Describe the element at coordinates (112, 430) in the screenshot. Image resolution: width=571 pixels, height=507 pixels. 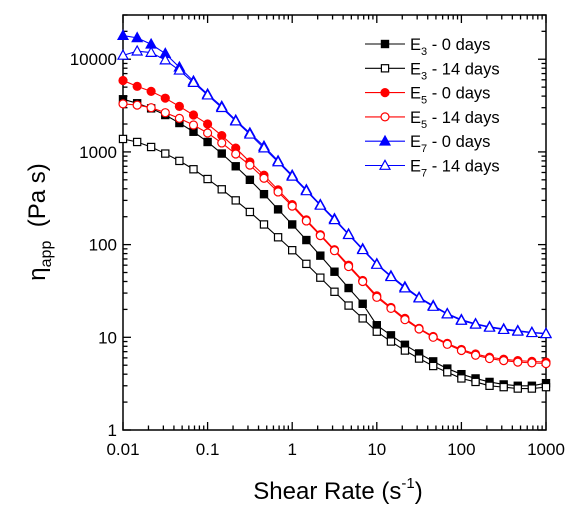
I see `y-tick-label: 1` at that location.